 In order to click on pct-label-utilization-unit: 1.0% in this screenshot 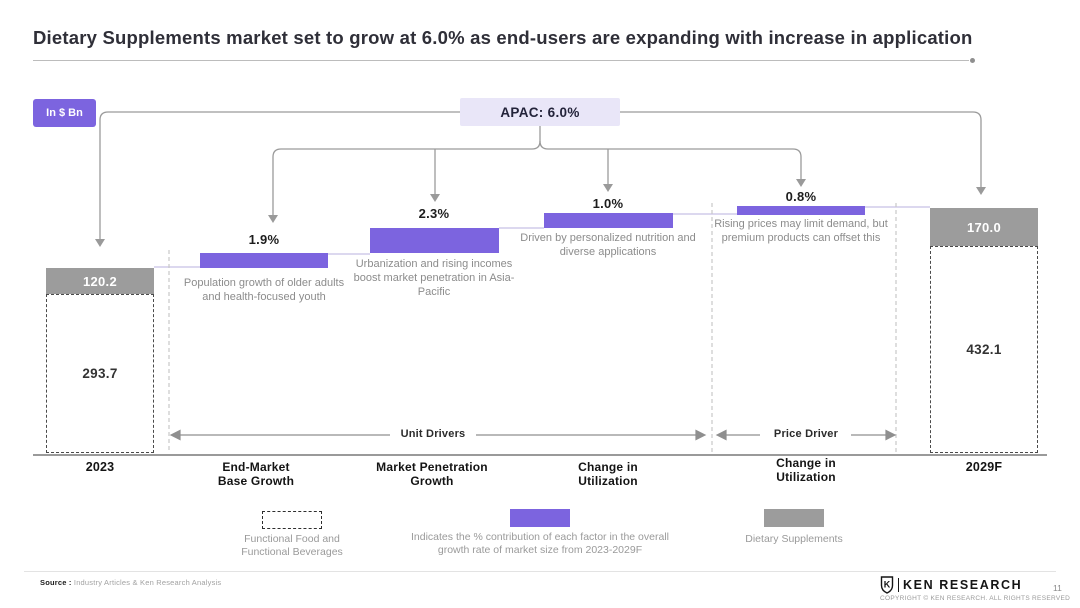, I will do `click(608, 203)`.